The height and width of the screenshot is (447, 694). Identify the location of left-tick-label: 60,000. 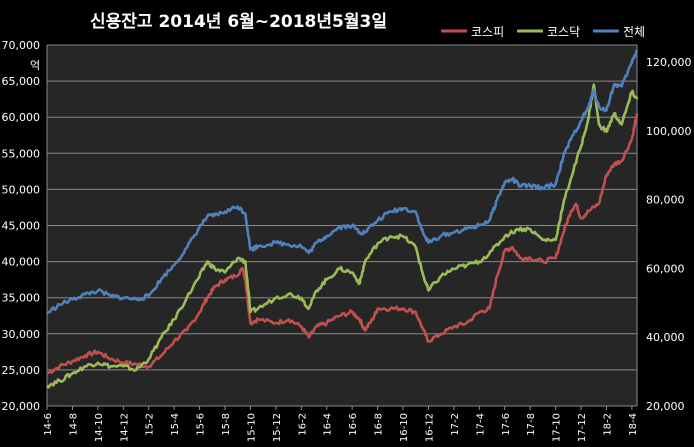
(21, 117).